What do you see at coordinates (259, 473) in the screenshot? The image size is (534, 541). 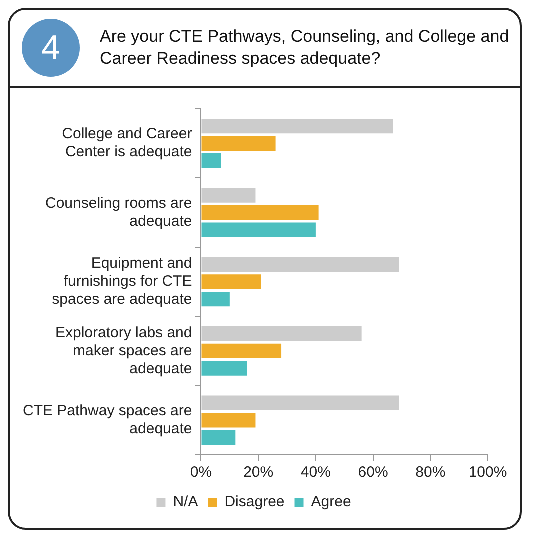 I see `x-tick-label: 20%` at bounding box center [259, 473].